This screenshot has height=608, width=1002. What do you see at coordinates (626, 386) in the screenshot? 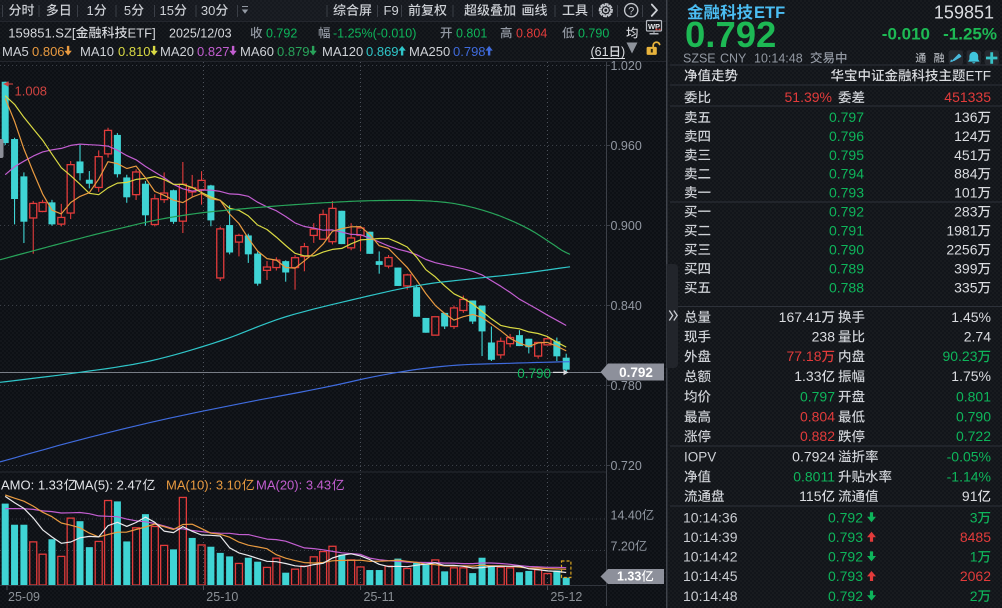
I see `svg-text: 0.780` at bounding box center [626, 386].